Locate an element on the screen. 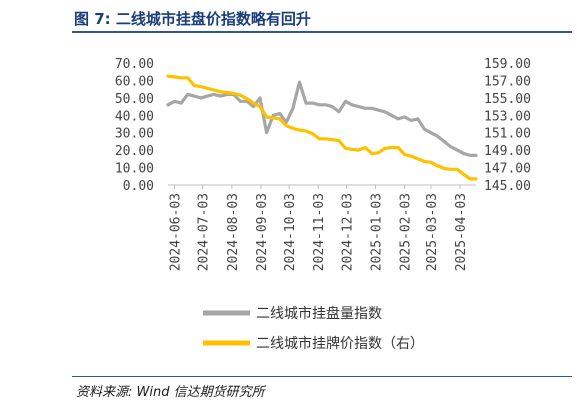  right-axis-tick-label: 151.00 is located at coordinates (507, 134).